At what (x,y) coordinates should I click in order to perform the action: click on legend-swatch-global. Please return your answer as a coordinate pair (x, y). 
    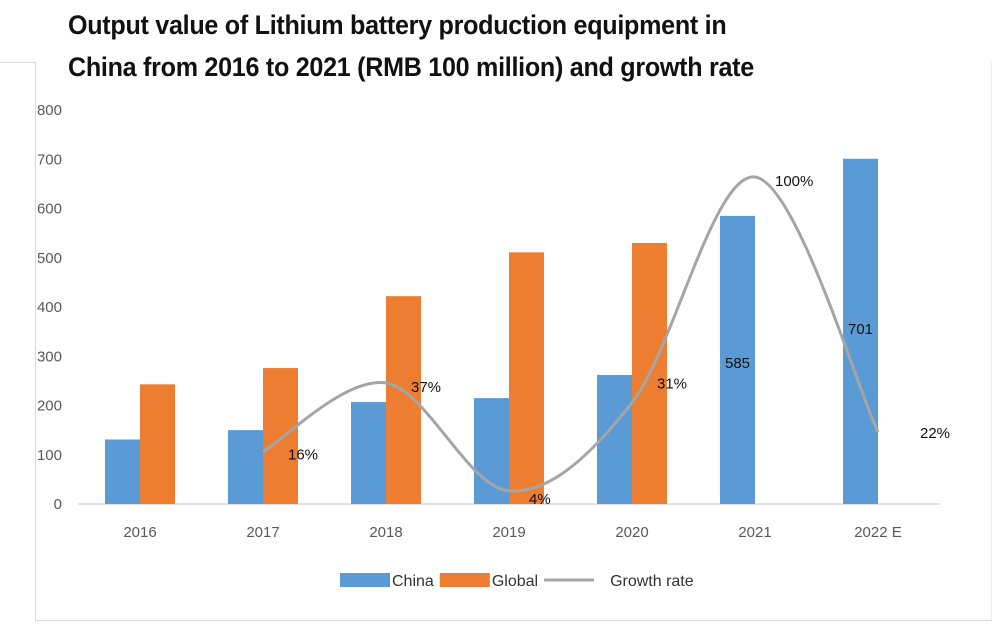
    Looking at the image, I should click on (464, 580).